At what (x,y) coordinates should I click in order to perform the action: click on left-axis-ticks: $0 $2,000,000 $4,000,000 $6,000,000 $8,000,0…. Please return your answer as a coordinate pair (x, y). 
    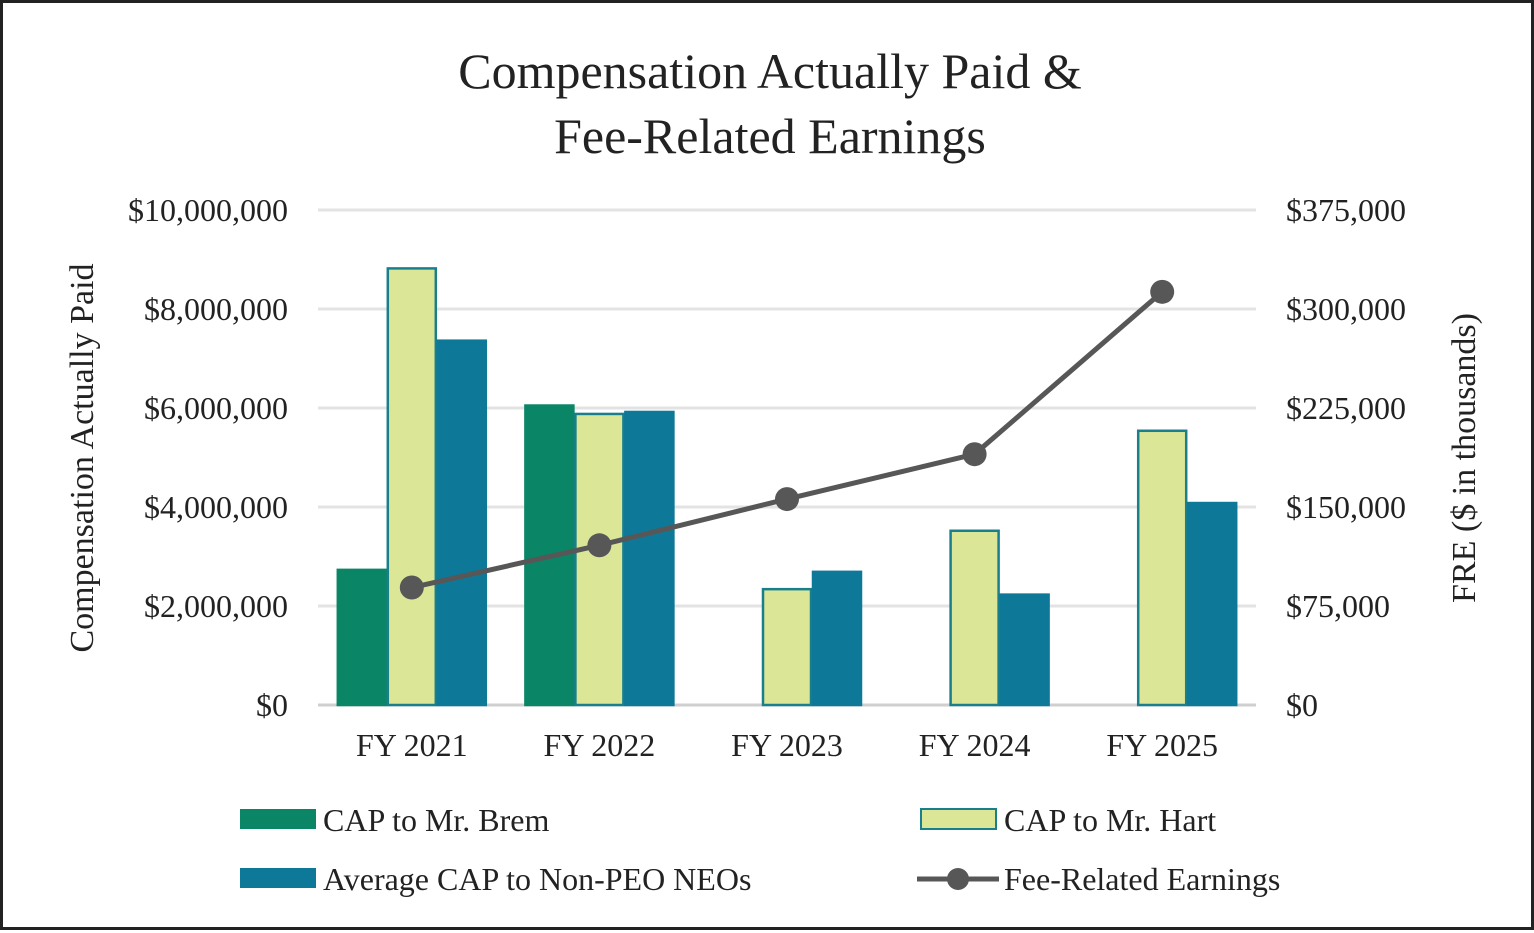
    Looking at the image, I should click on (208, 457).